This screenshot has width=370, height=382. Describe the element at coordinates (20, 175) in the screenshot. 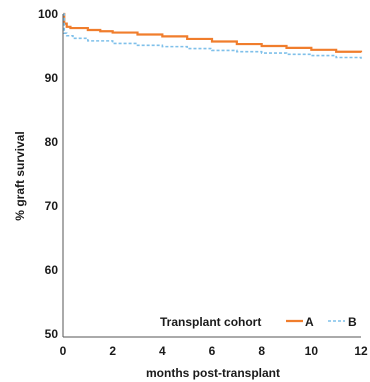

I see `y-axis-title: % graft survival` at that location.